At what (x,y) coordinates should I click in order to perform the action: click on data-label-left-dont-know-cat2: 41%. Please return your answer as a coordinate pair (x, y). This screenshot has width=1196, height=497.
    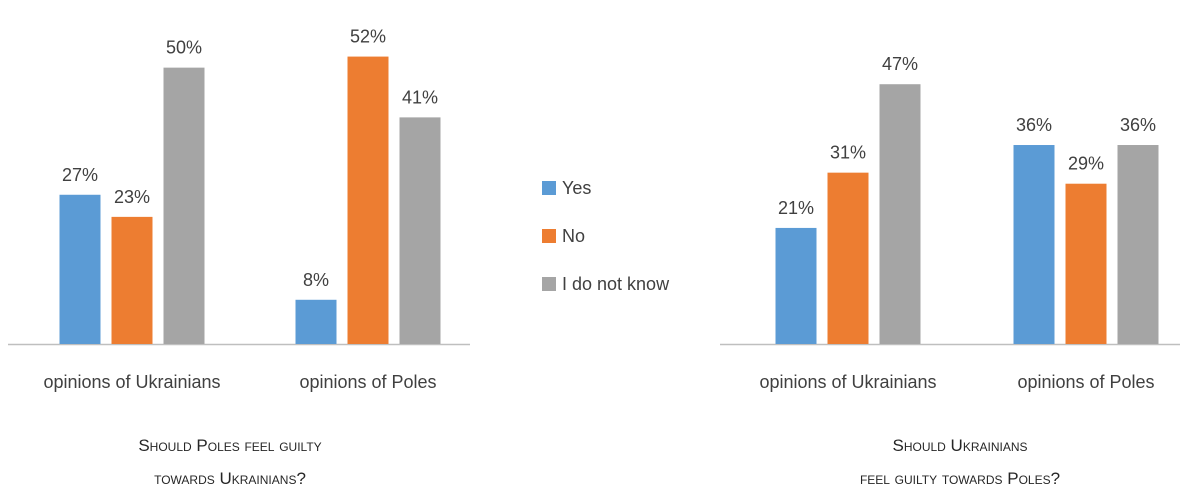
    Looking at the image, I should click on (420, 97).